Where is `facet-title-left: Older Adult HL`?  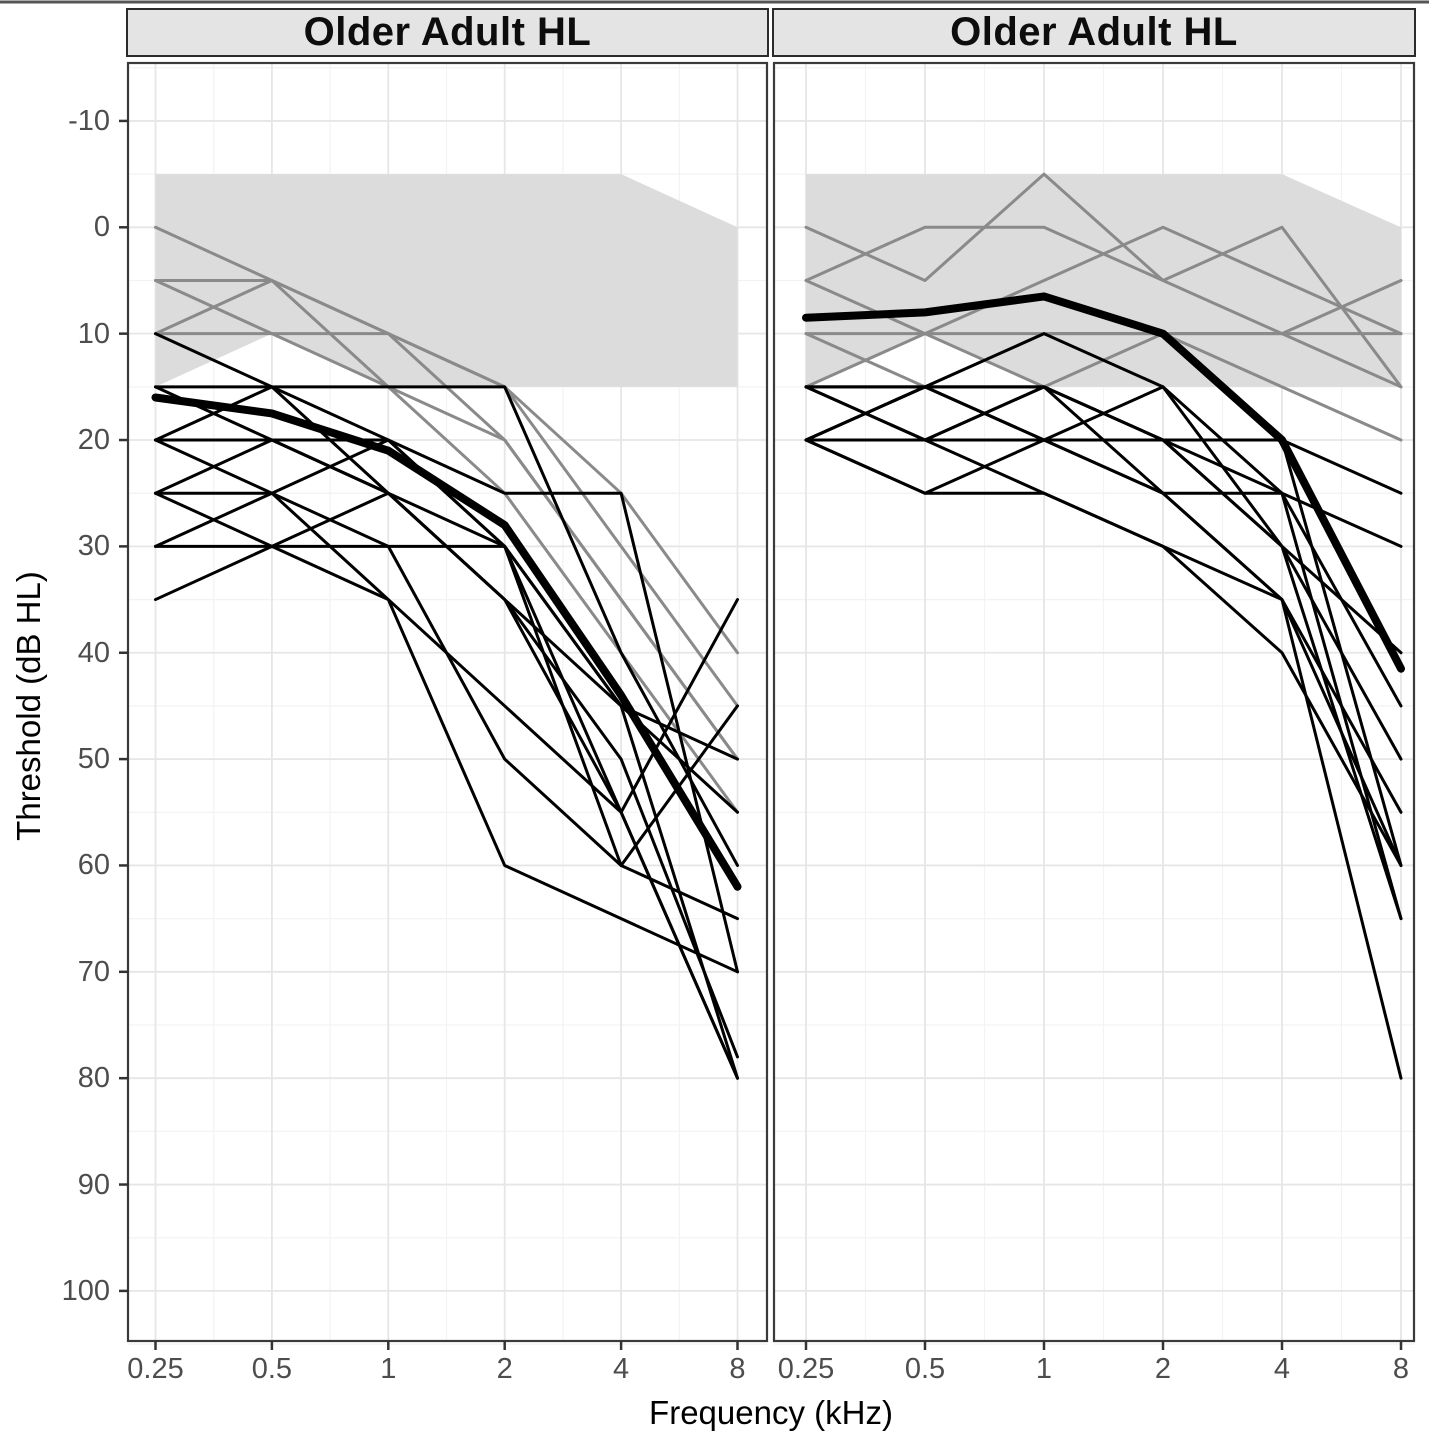 facet-title-left: Older Adult HL is located at coordinates (447, 32).